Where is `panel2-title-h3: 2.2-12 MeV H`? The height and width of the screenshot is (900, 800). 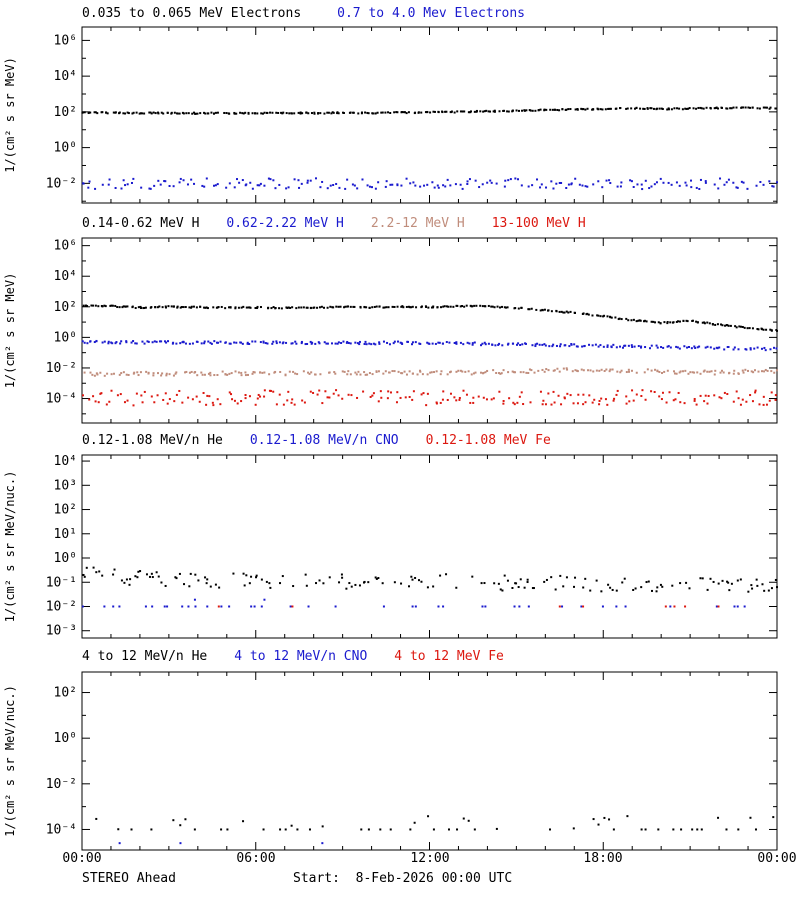
panel2-title-h3: 2.2-12 MeV H is located at coordinates (417, 223).